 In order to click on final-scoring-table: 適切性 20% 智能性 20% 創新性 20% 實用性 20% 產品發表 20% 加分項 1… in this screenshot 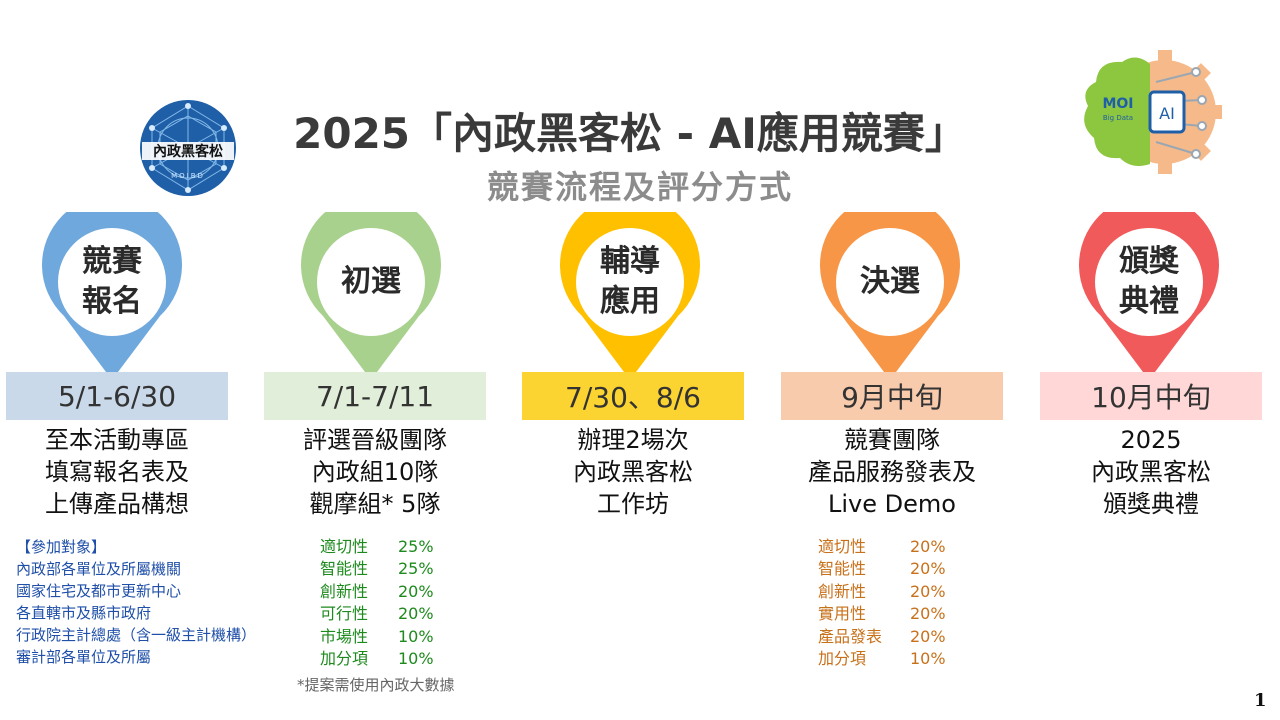, I will do `click(882, 603)`.